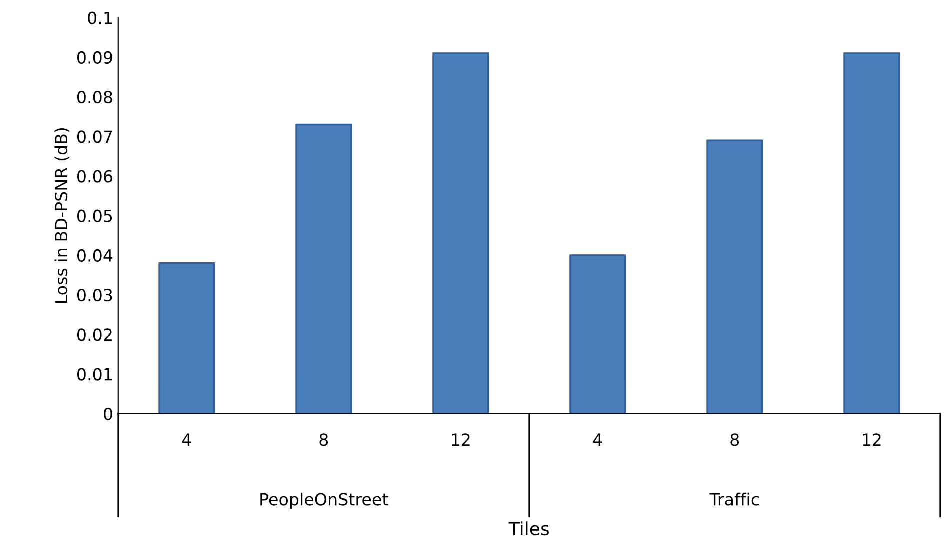 The height and width of the screenshot is (557, 947). I want to click on y-tick-label: 0, so click(108, 414).